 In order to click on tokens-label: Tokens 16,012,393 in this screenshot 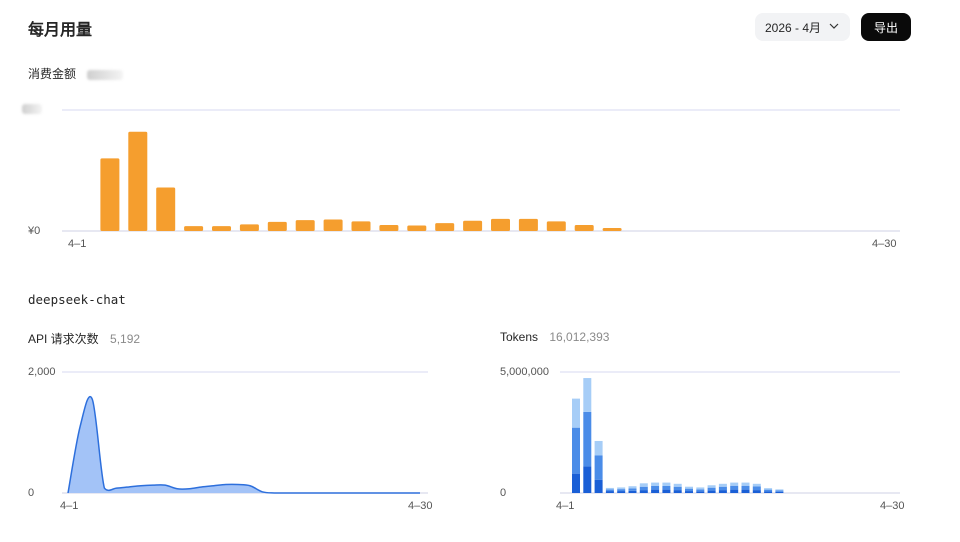, I will do `click(554, 337)`.